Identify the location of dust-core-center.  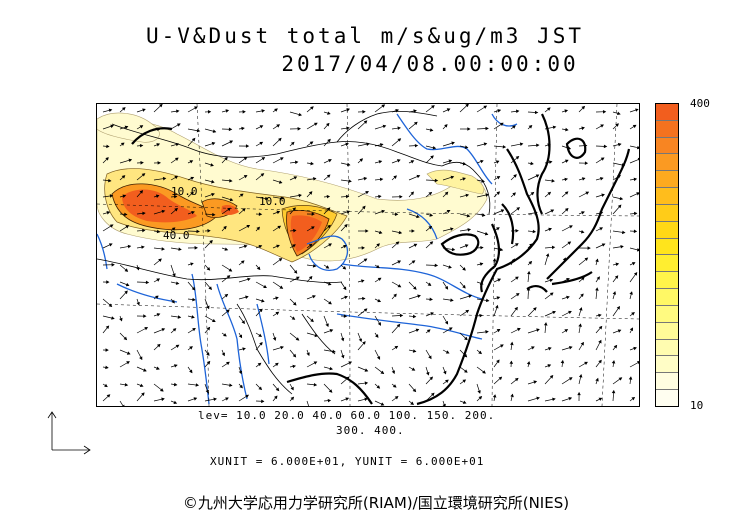
(230, 209).